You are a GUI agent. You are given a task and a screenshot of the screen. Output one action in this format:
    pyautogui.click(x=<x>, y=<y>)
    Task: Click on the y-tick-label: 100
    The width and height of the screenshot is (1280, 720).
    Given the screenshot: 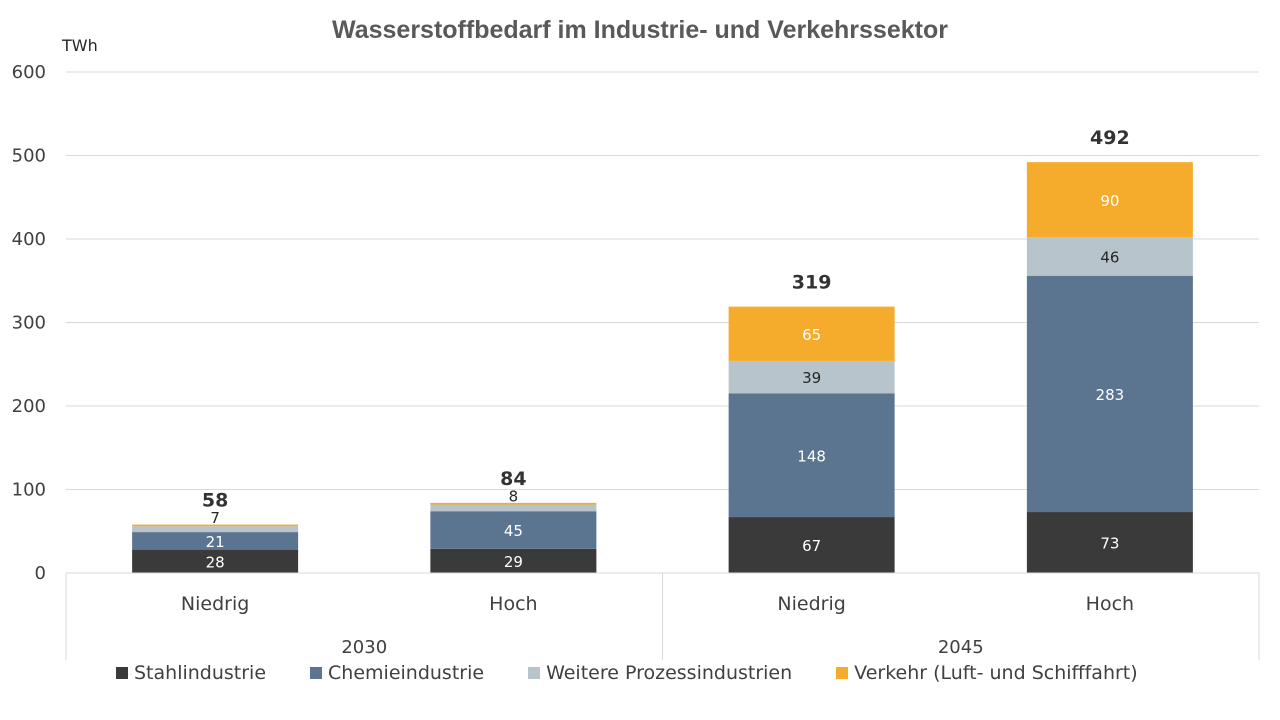 What is the action you would take?
    pyautogui.click(x=29, y=490)
    